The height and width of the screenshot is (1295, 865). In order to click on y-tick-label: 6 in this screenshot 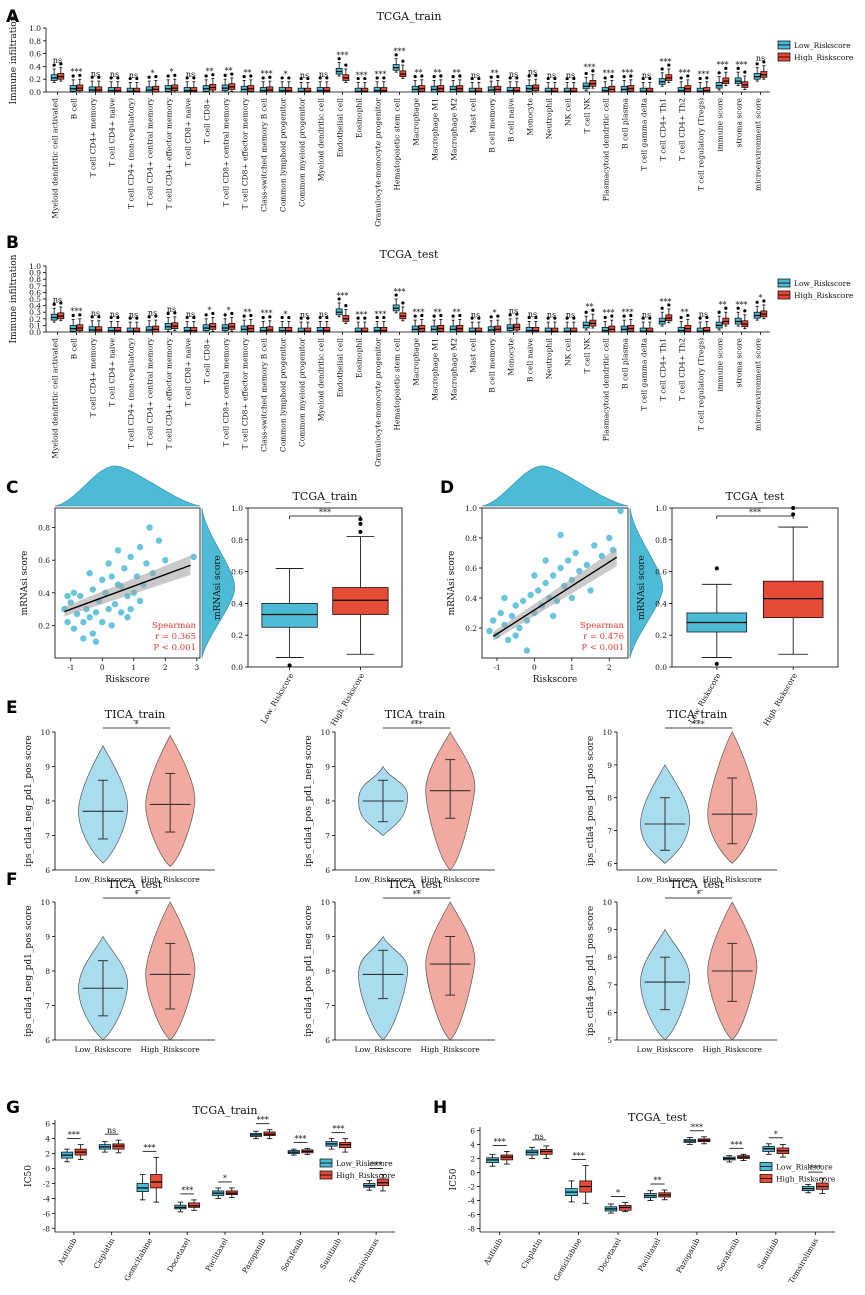, I will do `click(327, 1040)`.